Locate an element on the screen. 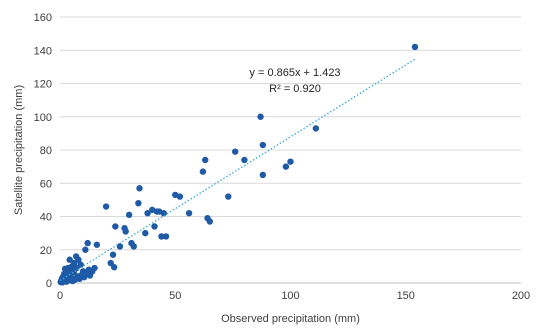  y-tick-label: 20 is located at coordinates (46, 251).